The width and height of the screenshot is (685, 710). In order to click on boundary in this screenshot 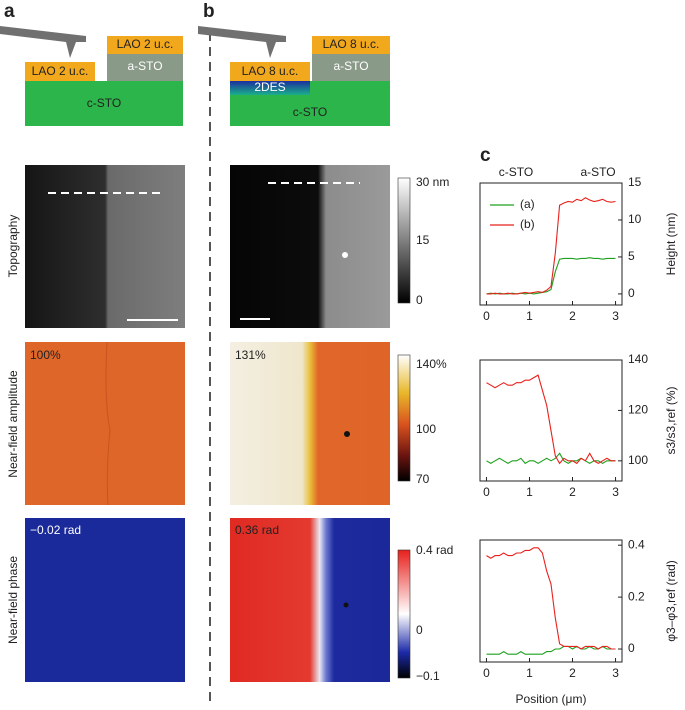, I will do `click(108, 423)`.